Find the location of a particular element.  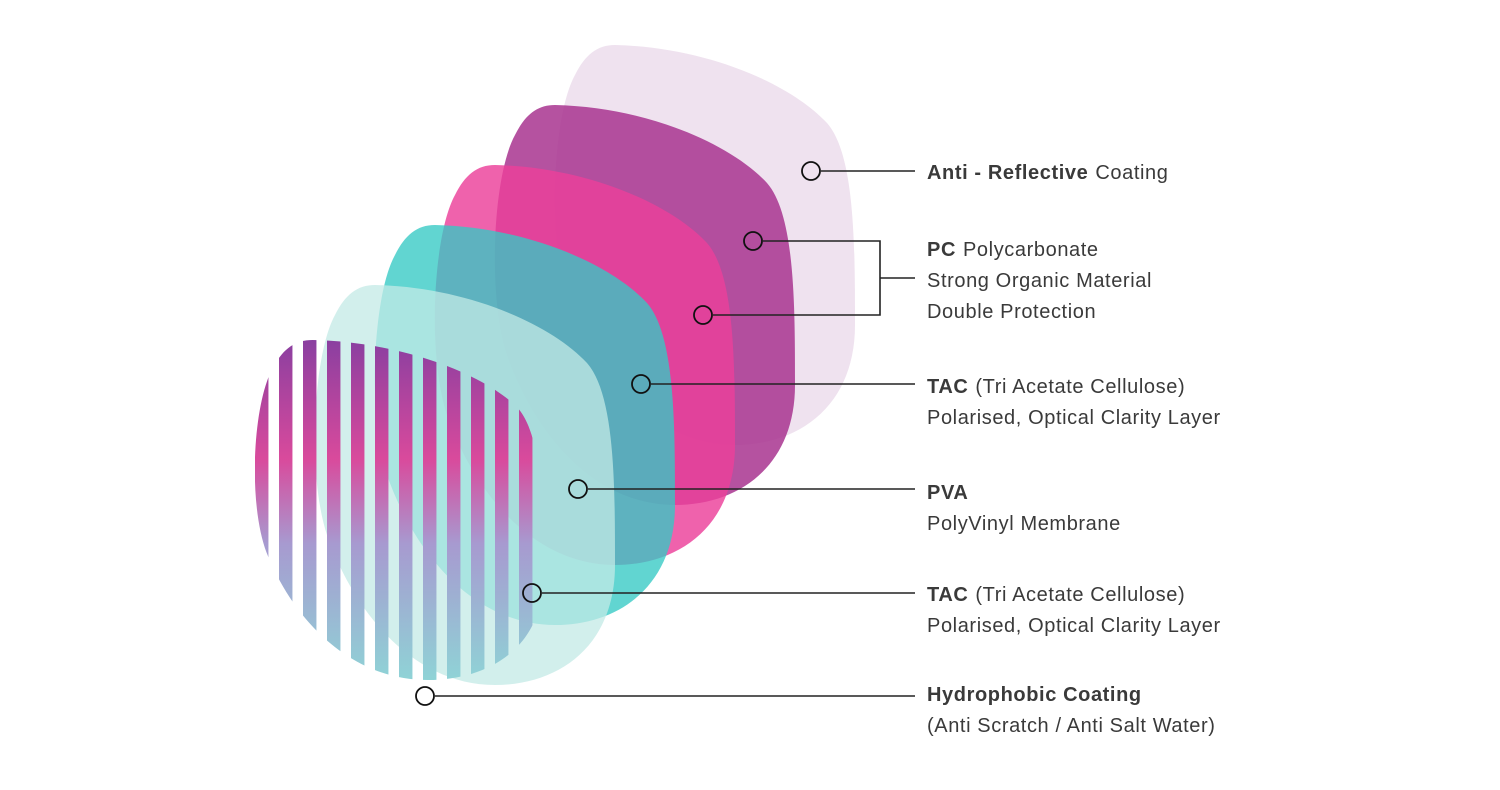

leader-bracket is located at coordinates (814, 278).